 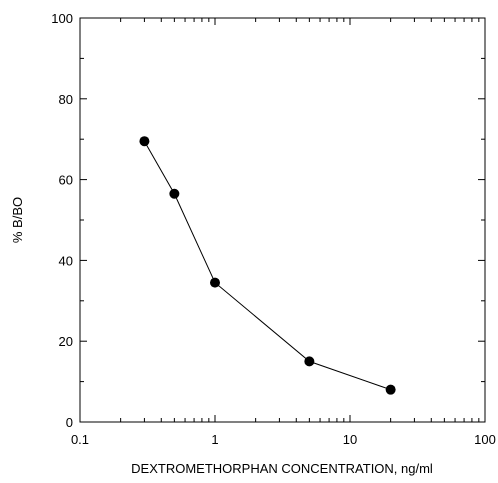 I want to click on y-tick-label: 20, so click(x=66, y=341).